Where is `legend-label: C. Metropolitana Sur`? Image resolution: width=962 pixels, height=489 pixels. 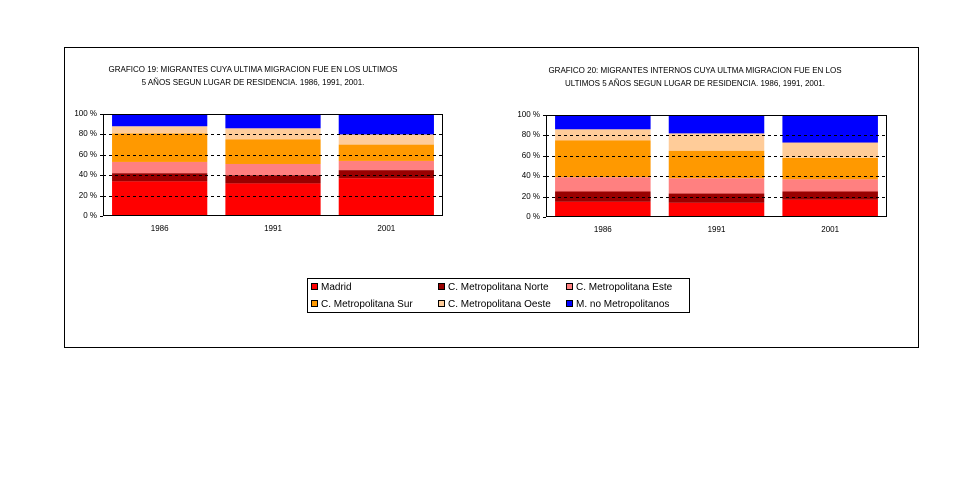 legend-label: C. Metropolitana Sur is located at coordinates (367, 304).